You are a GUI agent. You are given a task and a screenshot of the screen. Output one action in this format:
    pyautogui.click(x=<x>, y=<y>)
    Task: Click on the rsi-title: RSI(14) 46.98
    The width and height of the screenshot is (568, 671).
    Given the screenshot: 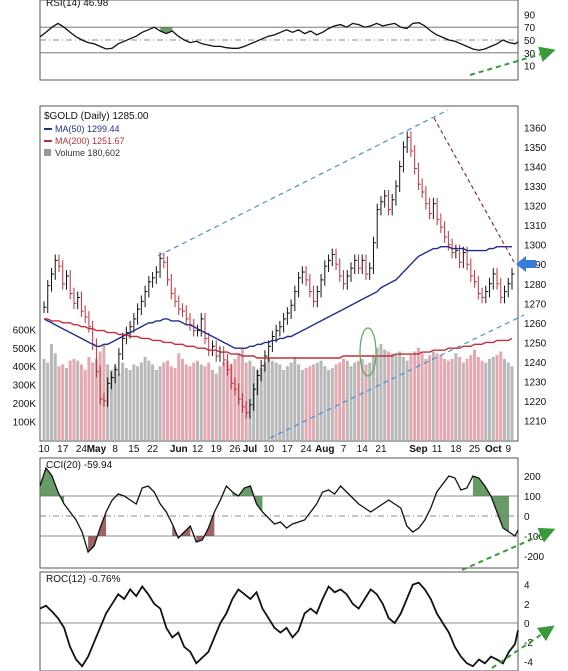 What is the action you would take?
    pyautogui.click(x=77, y=4)
    